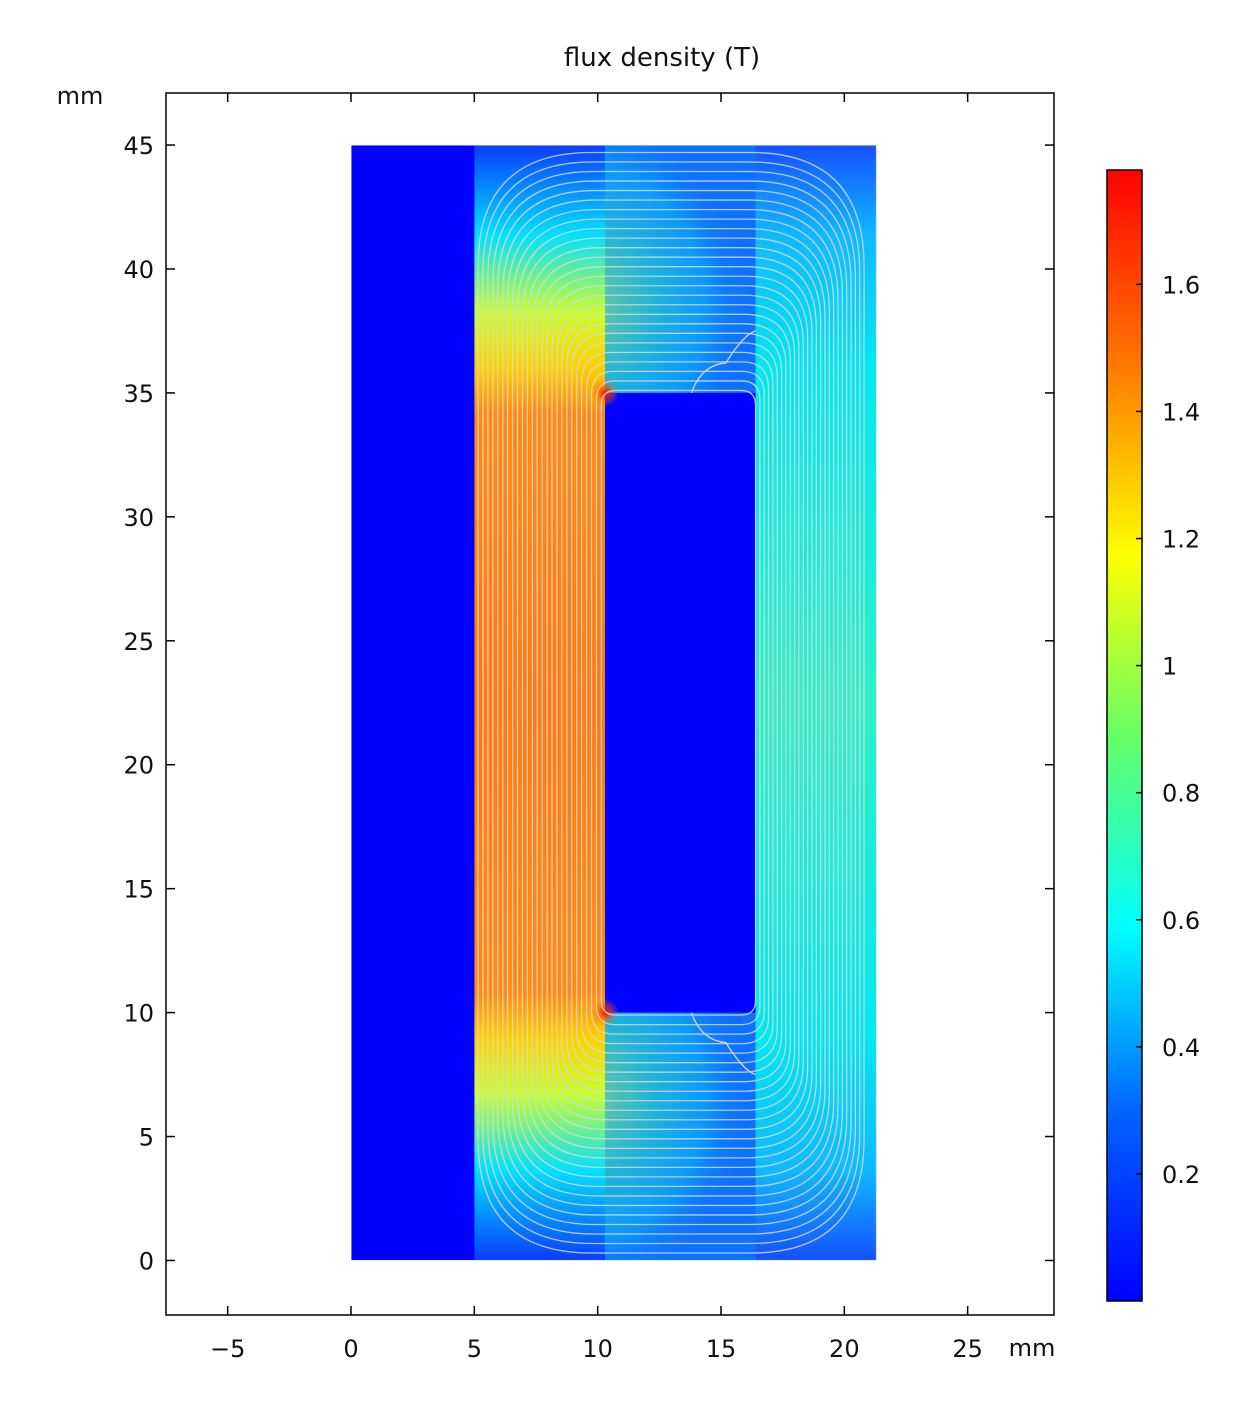 The image size is (1255, 1402). What do you see at coordinates (721, 1349) in the screenshot?
I see `x-tick-label: 15` at bounding box center [721, 1349].